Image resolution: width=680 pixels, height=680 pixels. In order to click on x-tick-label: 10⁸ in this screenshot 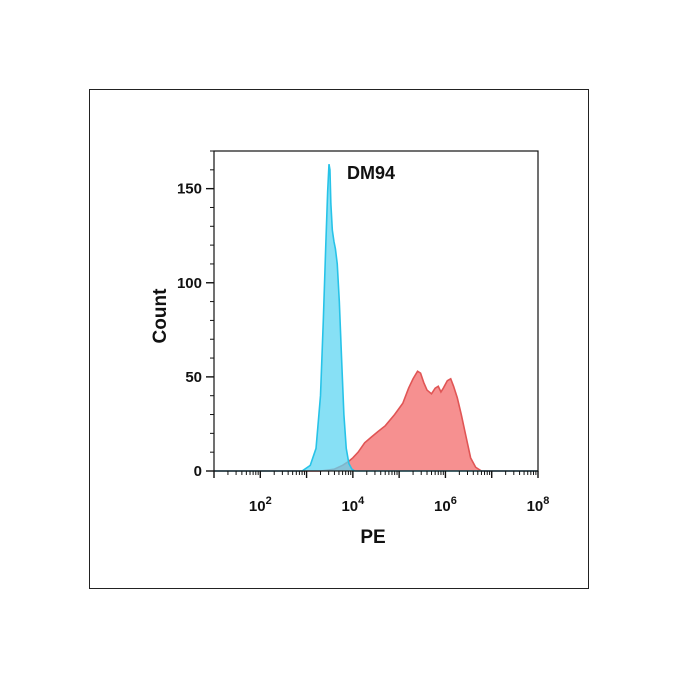, I will do `click(538, 505)`.